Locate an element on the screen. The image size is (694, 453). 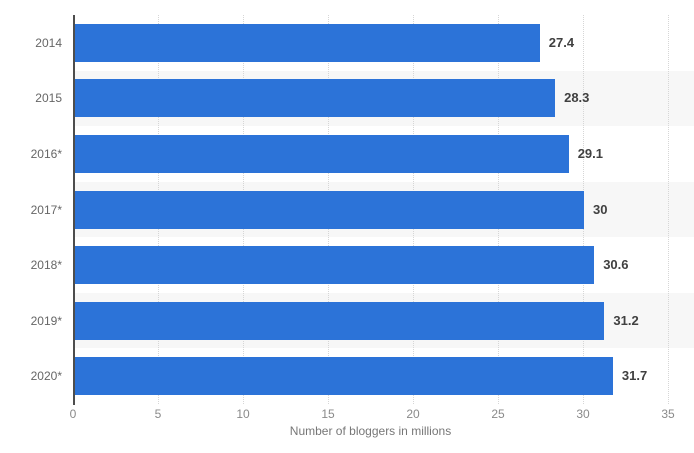
category-label: 2014 is located at coordinates (48, 42).